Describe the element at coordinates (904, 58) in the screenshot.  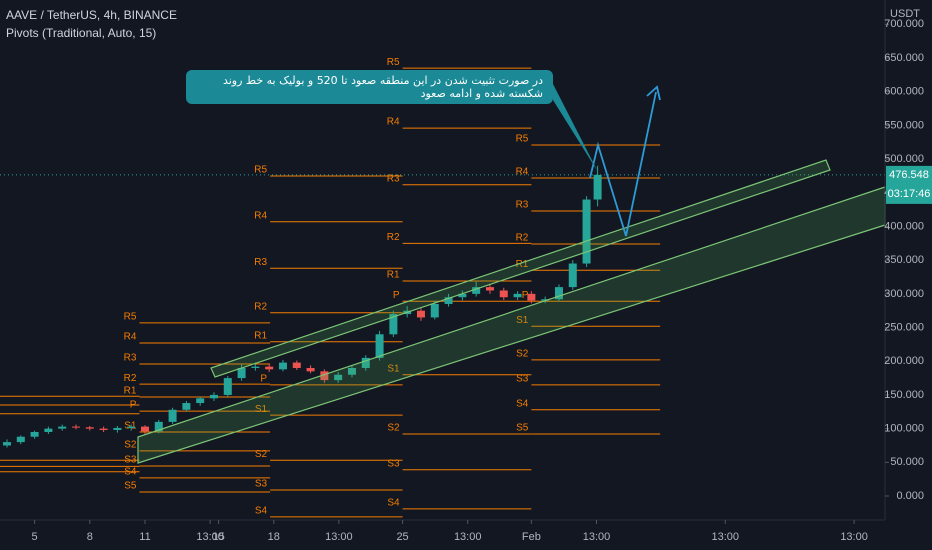
I see `y-tick-label: 650.000` at that location.